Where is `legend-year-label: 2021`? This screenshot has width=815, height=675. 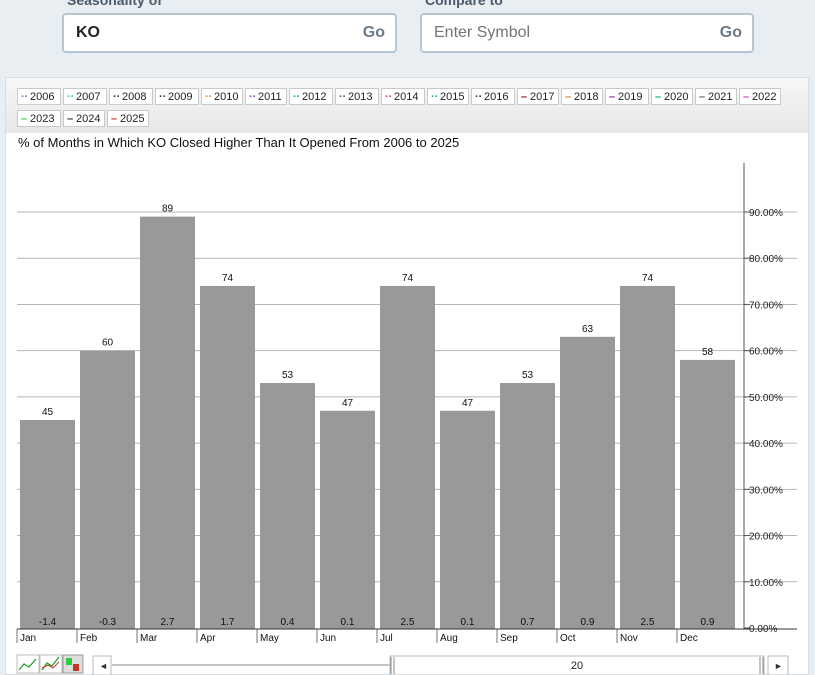 legend-year-label: 2021 is located at coordinates (720, 97).